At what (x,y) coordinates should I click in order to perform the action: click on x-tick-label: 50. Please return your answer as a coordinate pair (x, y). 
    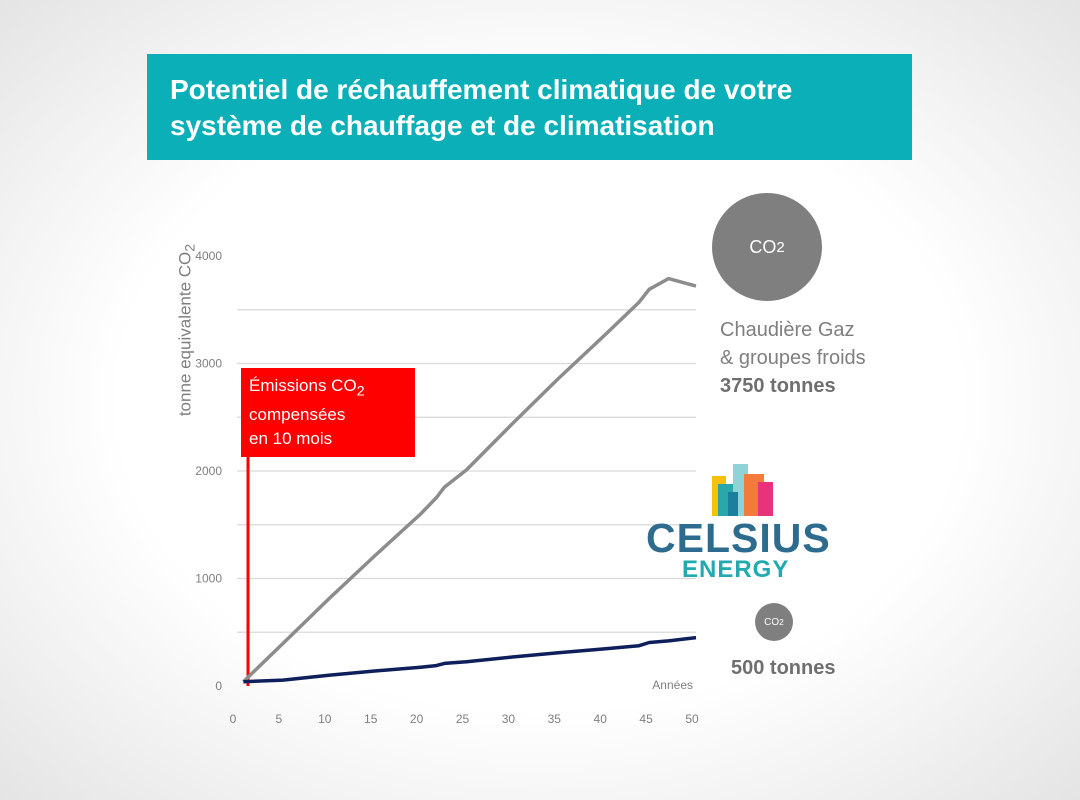
    Looking at the image, I should click on (692, 719).